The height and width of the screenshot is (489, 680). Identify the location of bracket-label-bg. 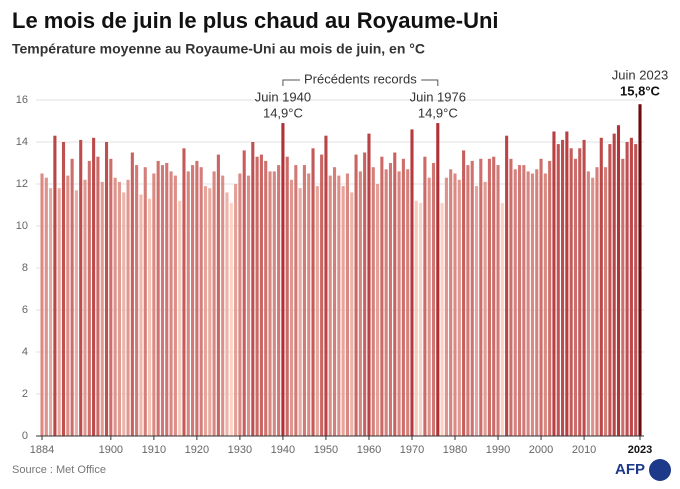
(360, 79).